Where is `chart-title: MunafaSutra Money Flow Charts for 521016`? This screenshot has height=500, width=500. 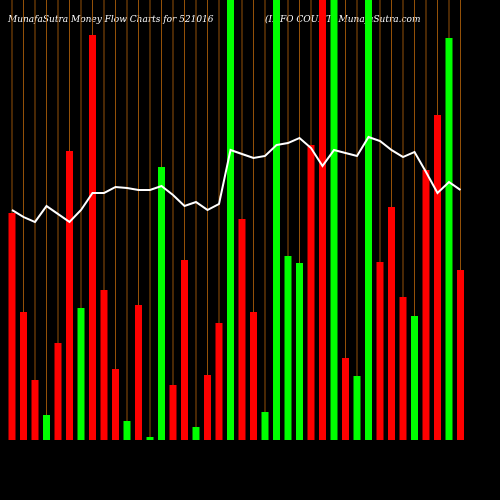 chart-title: MunafaSutra Money Flow Charts for 521016 is located at coordinates (110, 20).